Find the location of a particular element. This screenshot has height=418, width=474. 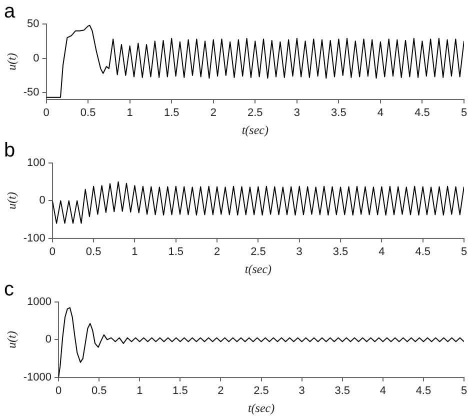

y-tick-label: 100 is located at coordinates (36, 163).